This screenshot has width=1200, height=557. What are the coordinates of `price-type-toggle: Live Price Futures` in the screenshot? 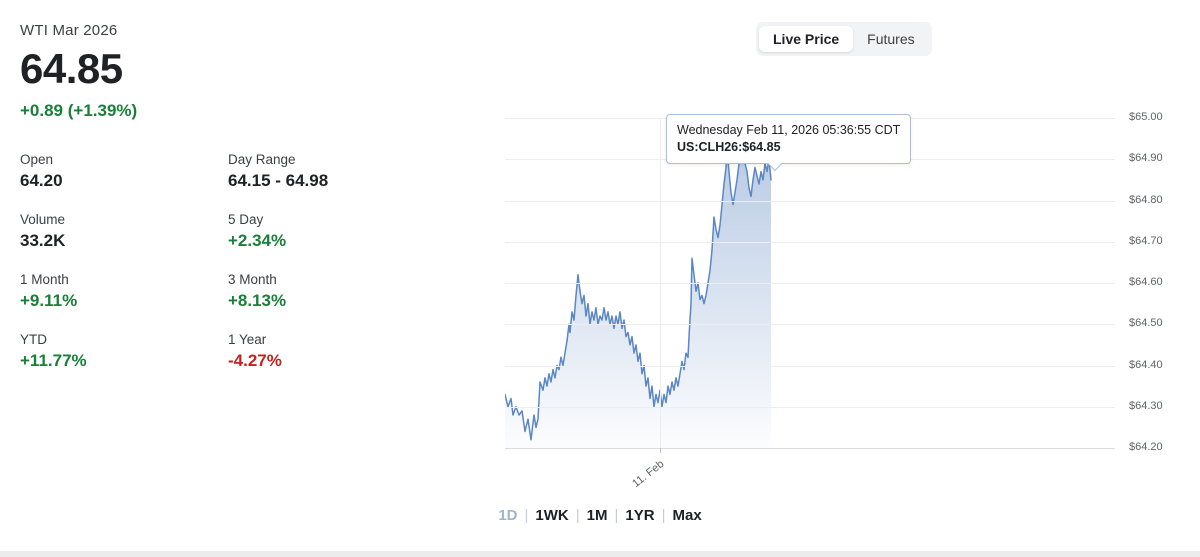 It's located at (844, 39).